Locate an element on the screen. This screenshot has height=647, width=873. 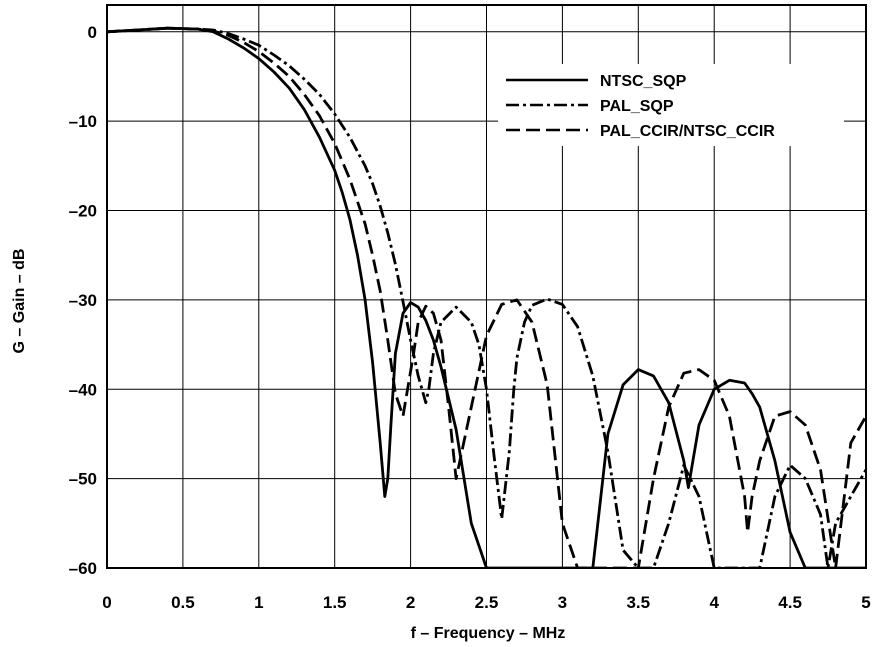
x-tick-label: 3 is located at coordinates (562, 602).